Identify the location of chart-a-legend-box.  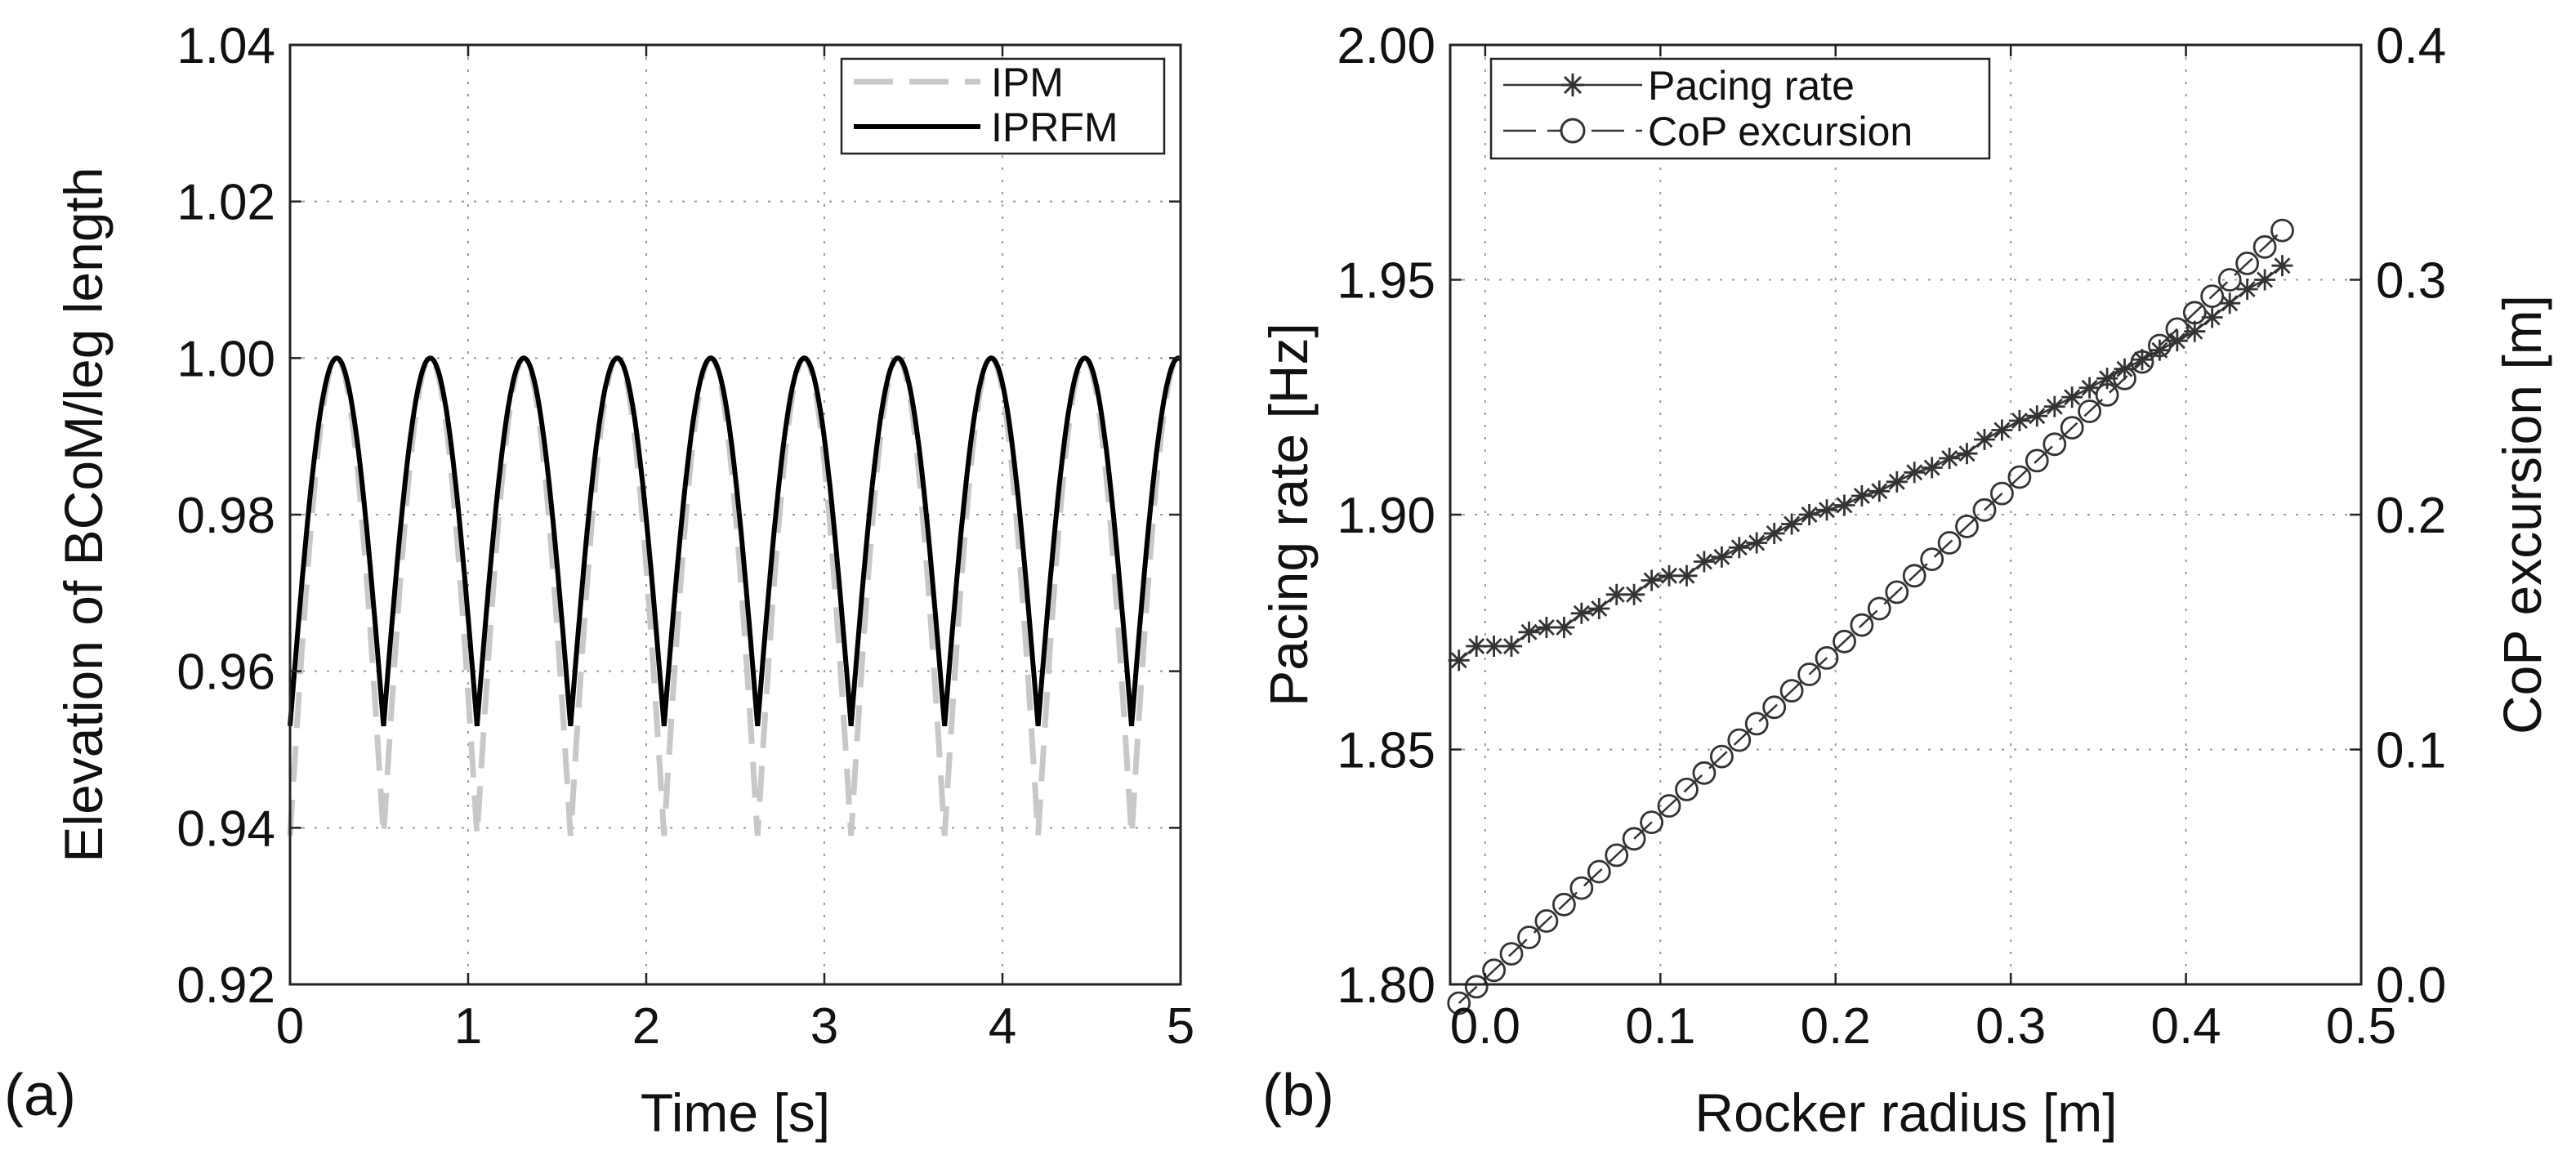
(1003, 106).